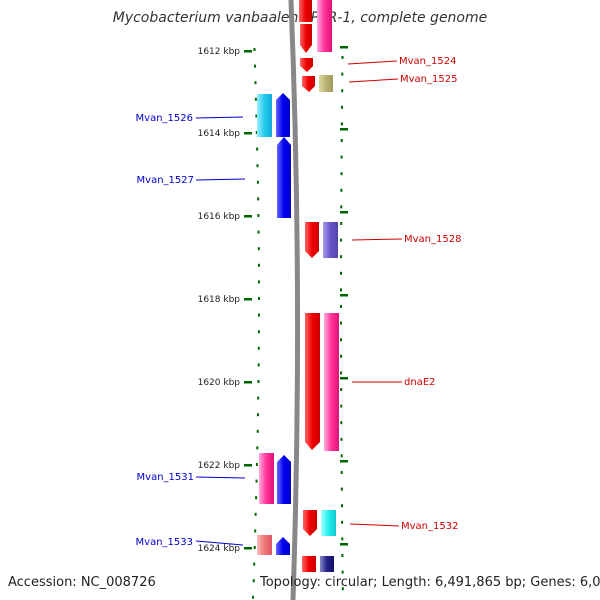 This screenshot has height=600, width=600. Describe the element at coordinates (306, 65) in the screenshot. I see `gene-block-mvan-1525-red` at that location.